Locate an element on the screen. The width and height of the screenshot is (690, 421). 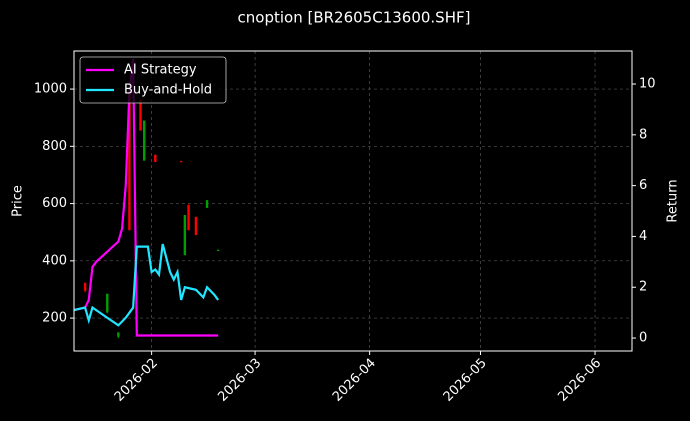
x-tick-label: 2026-05 is located at coordinates (465, 380).